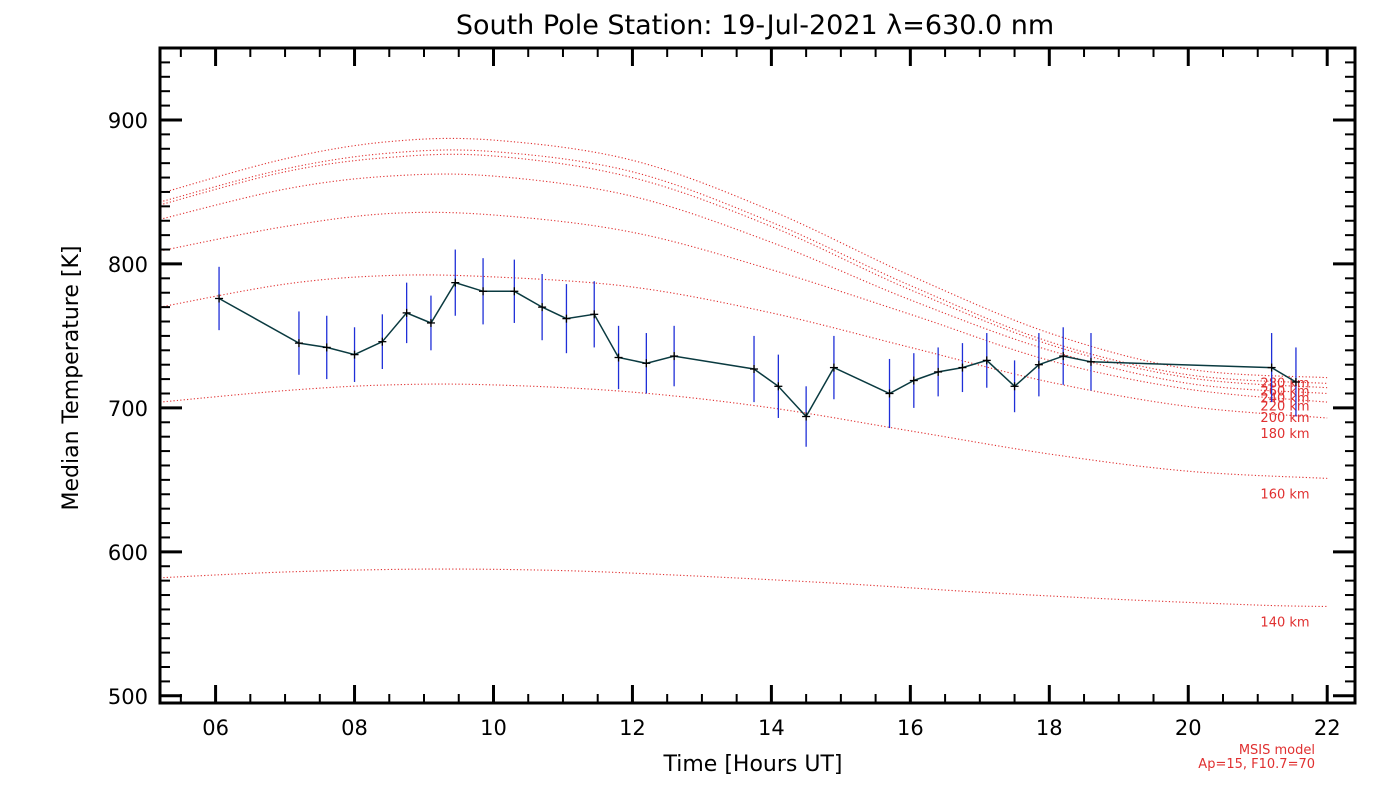 Image resolution: width=1400 pixels, height=800 pixels. Describe the element at coordinates (1277, 750) in the screenshot. I see `msis-model-note: MSIS model` at that location.